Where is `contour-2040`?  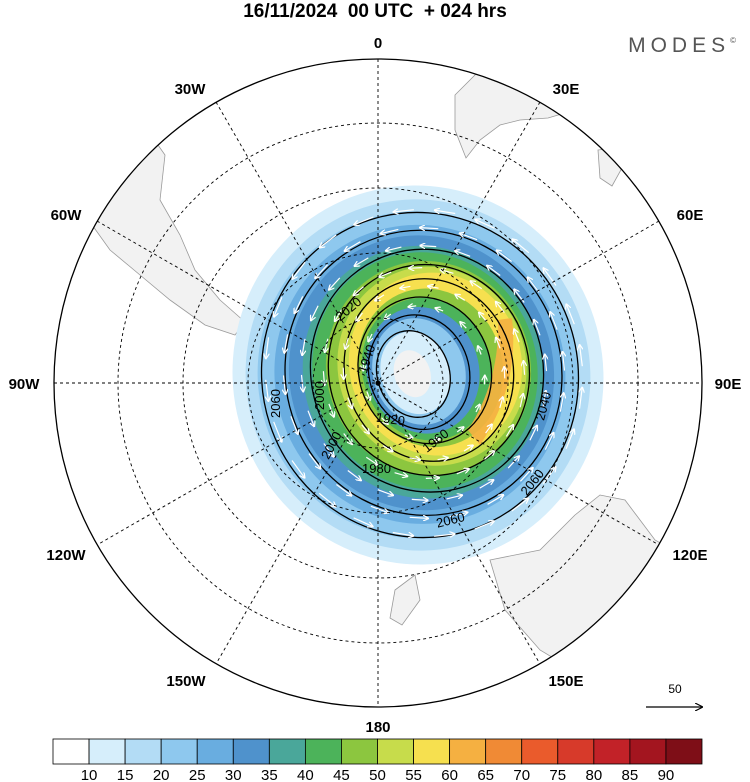 contour-2040 is located at coordinates (423, 372).